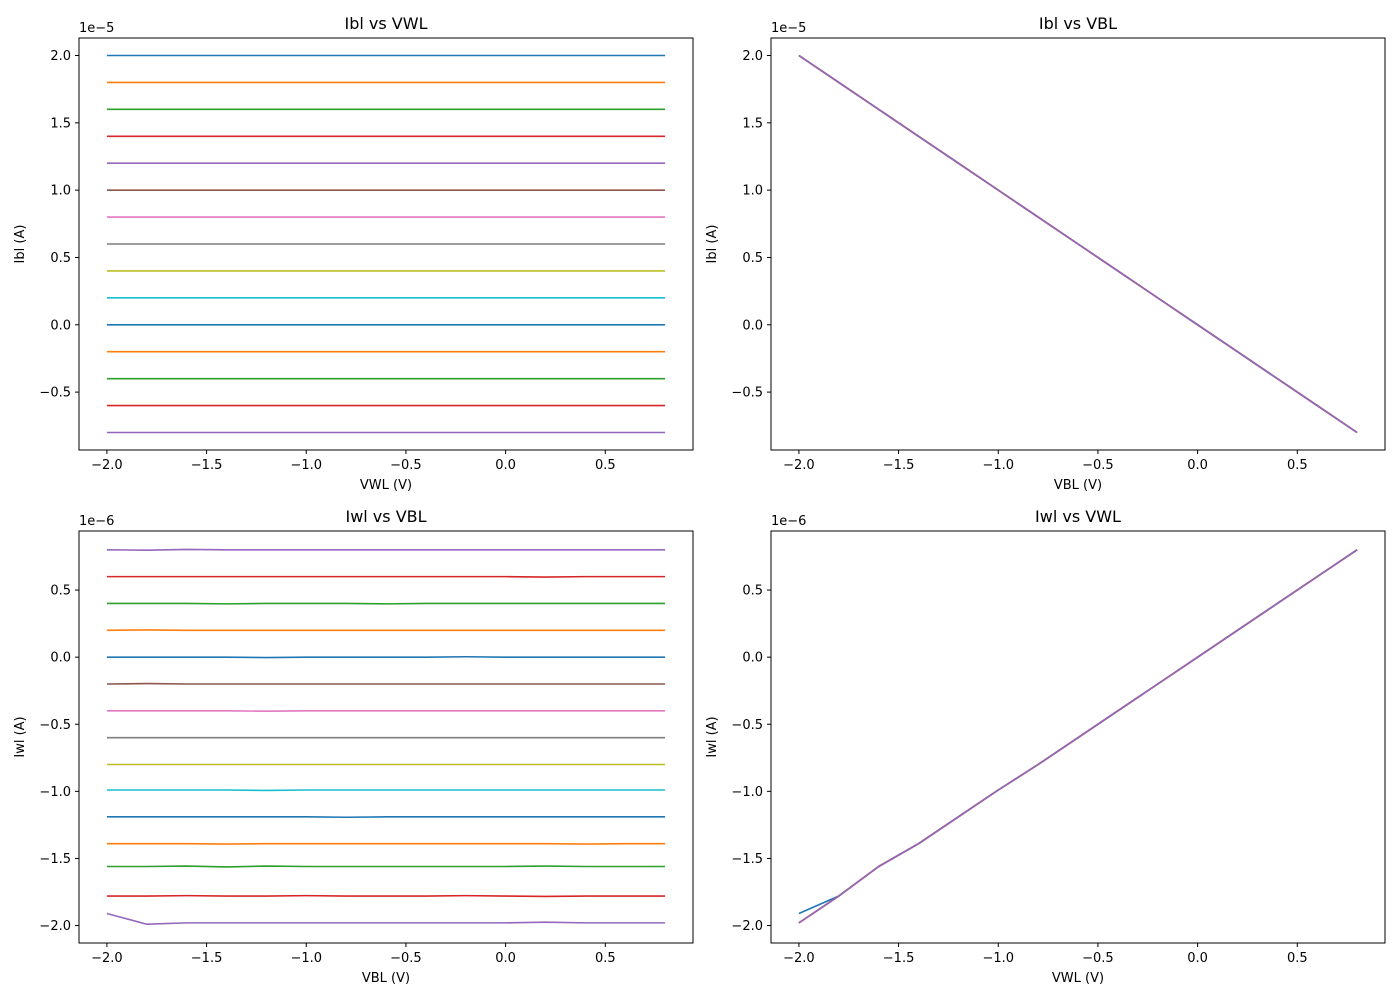 This screenshot has height=1000, width=1400. I want to click on subplot-title: Ibl vs VWL, so click(386, 23).